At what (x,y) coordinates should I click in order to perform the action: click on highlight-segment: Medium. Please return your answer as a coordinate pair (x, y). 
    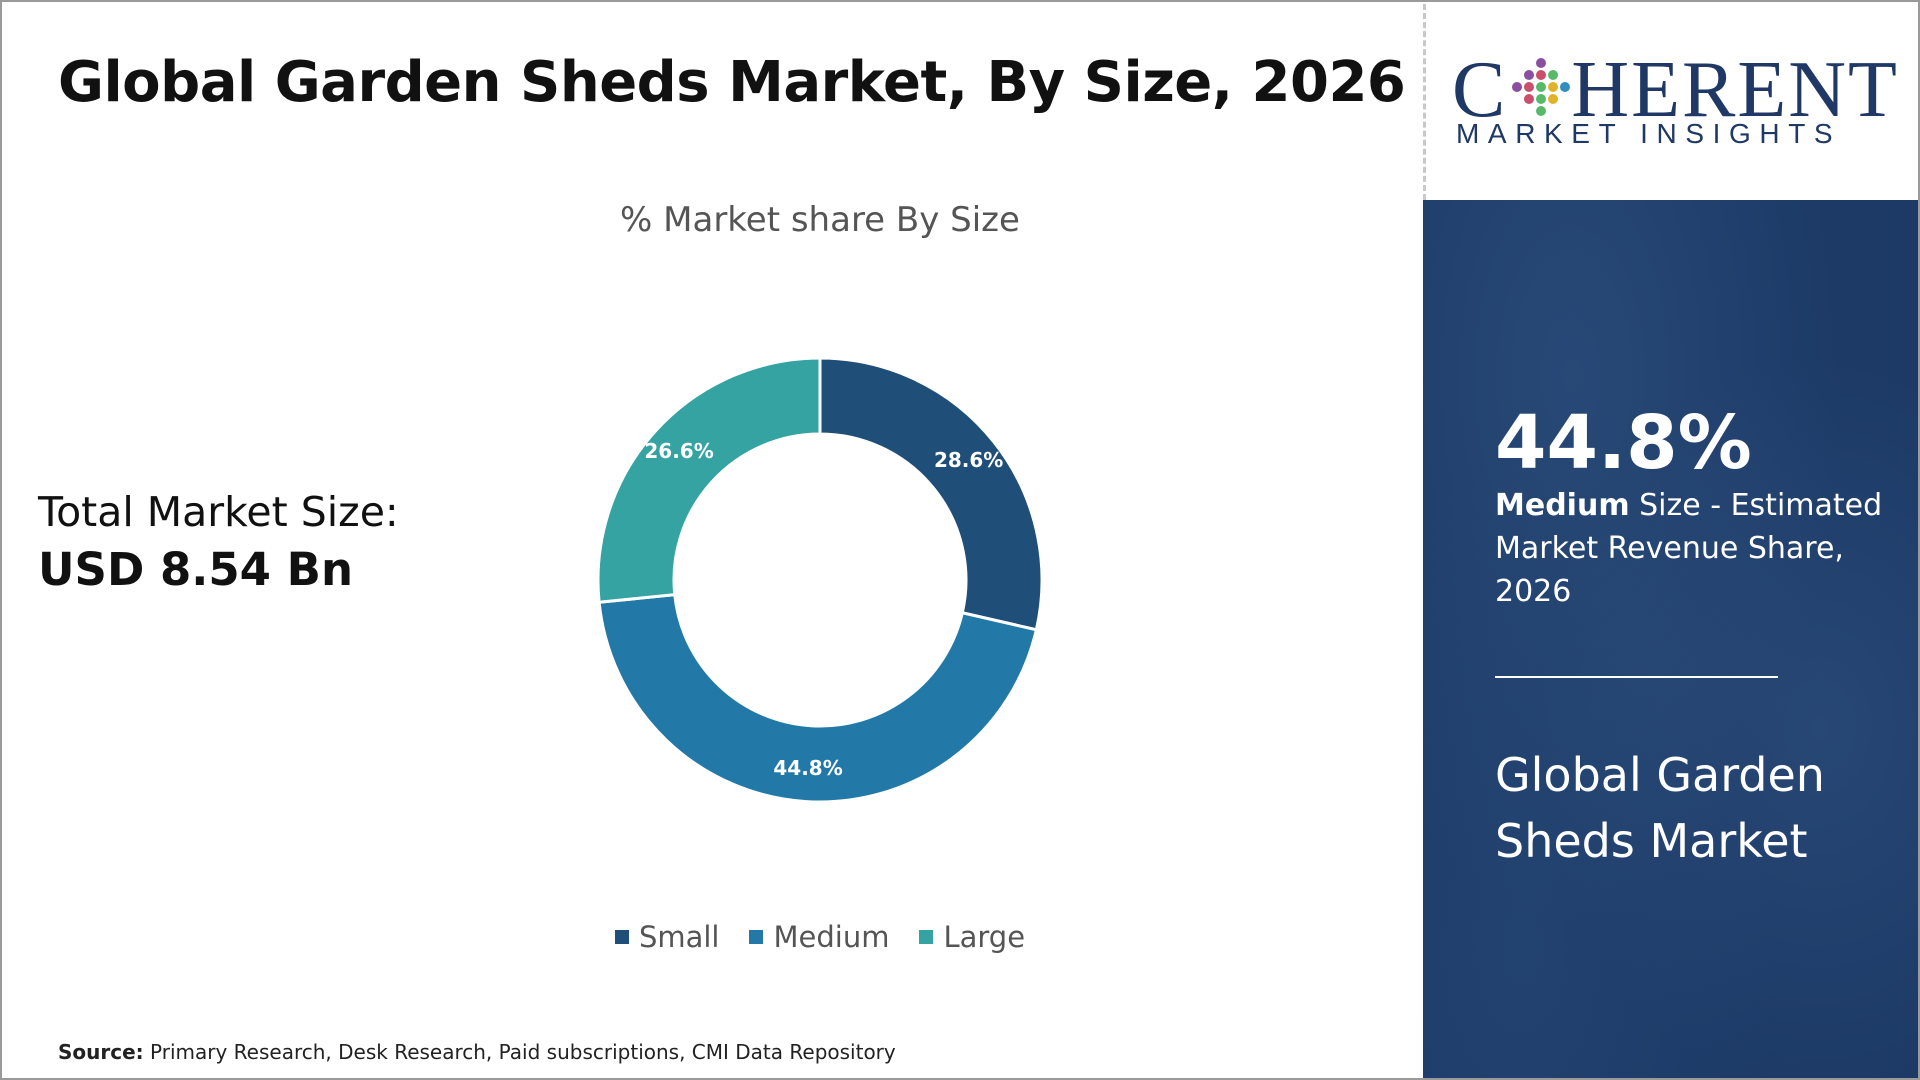
    Looking at the image, I should click on (1562, 505).